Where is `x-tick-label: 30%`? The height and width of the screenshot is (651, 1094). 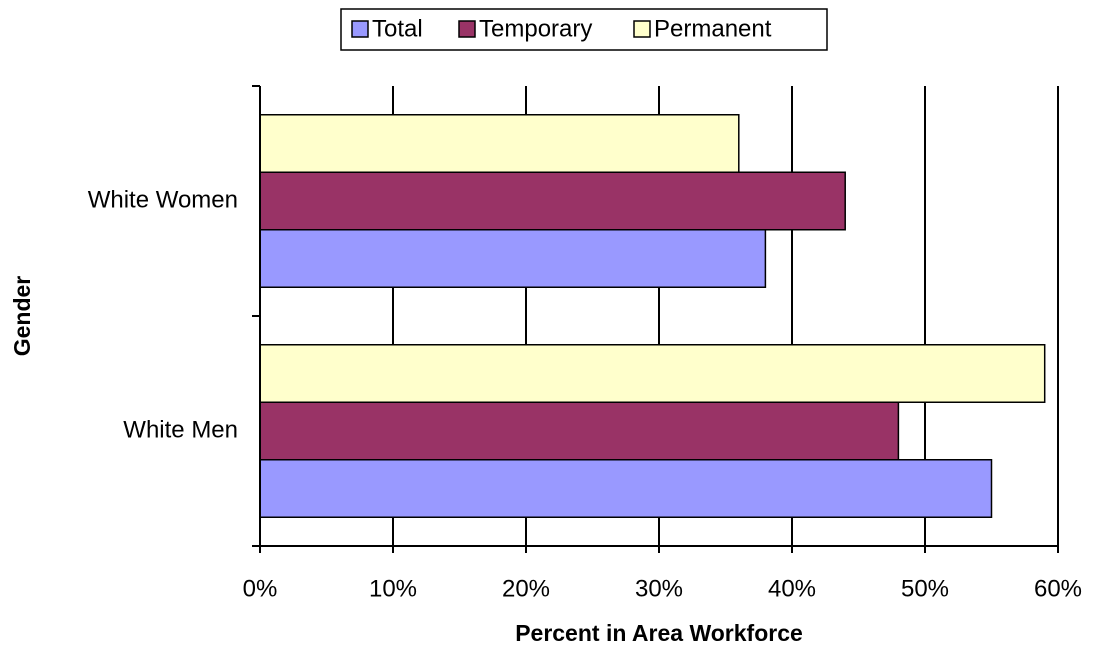 x-tick-label: 30% is located at coordinates (659, 588).